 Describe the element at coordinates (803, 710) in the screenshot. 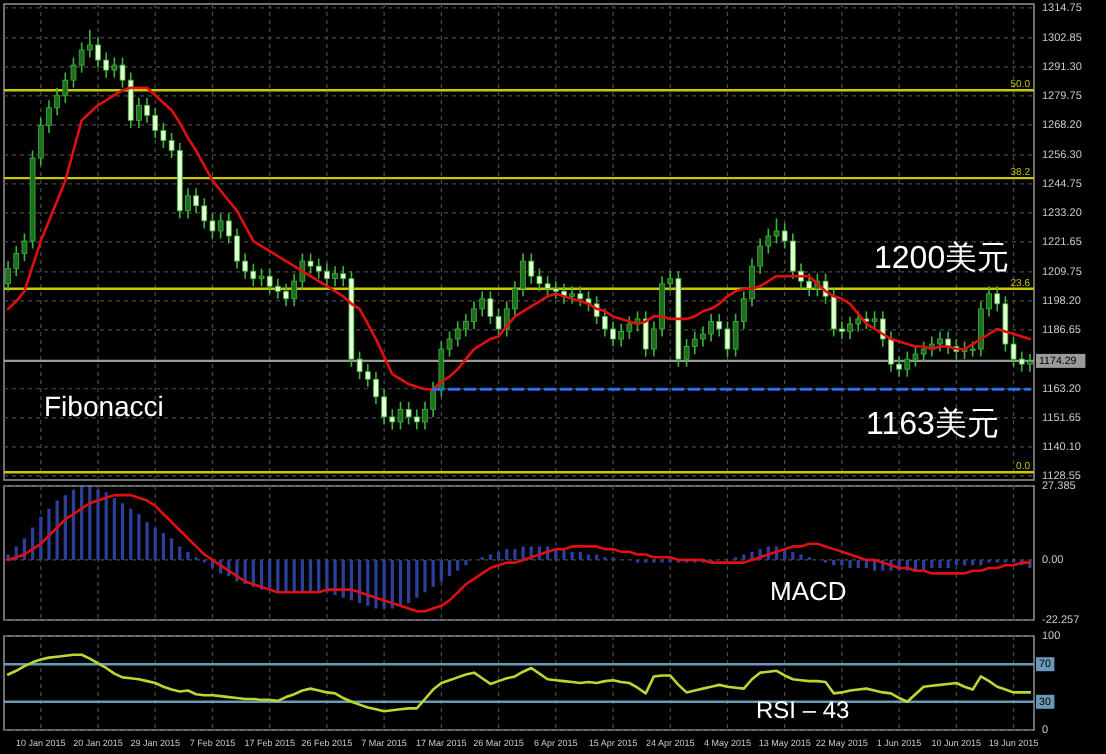

I see `annotation: RSI – 43` at that location.